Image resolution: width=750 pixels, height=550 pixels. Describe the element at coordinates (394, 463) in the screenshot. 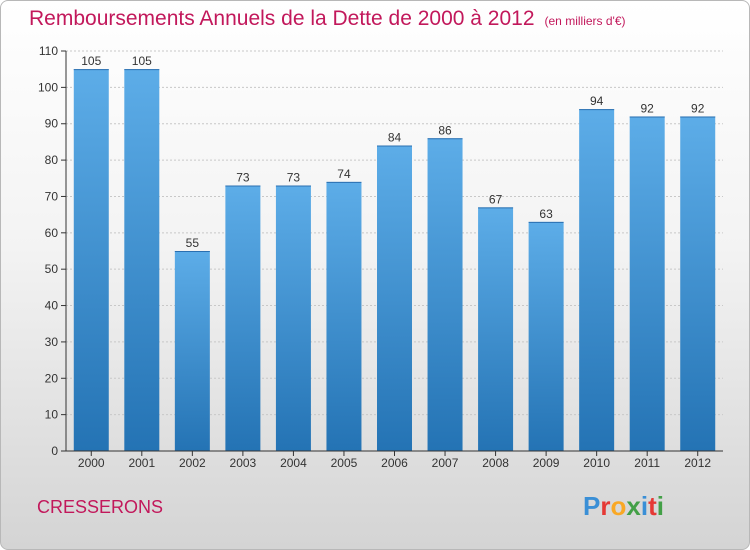

I see `x-tick-label-2006: 2006` at that location.